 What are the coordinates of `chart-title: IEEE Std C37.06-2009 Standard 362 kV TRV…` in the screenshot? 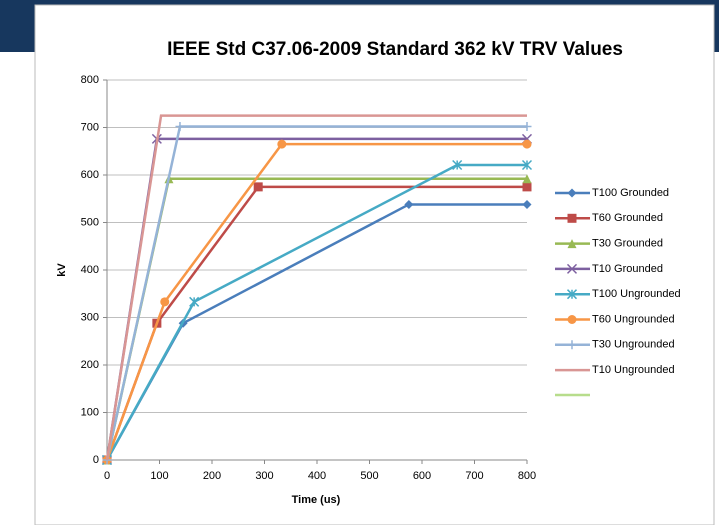 It's located at (395, 49).